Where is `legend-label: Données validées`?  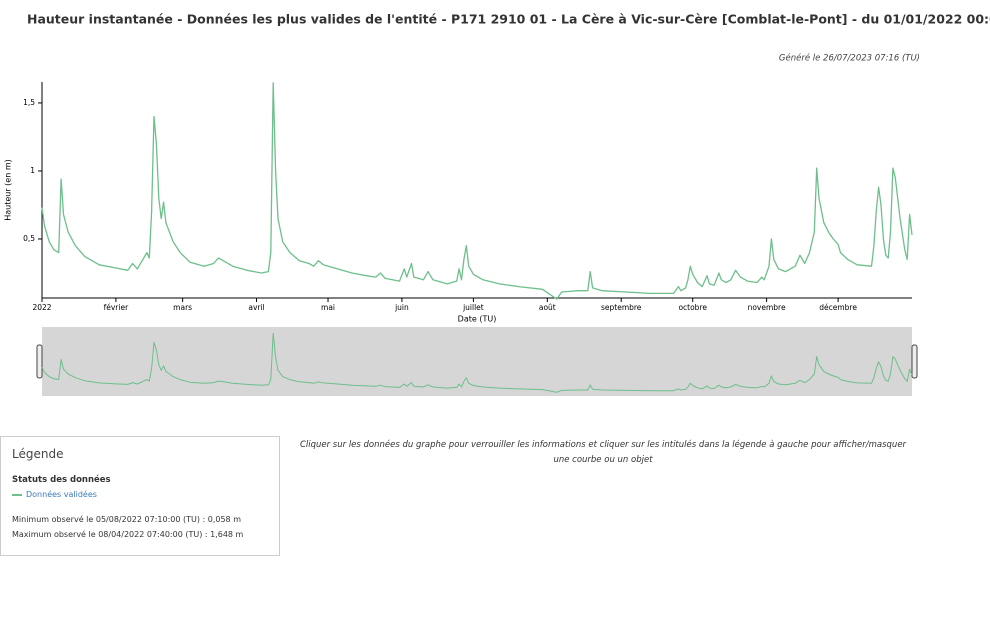 legend-label: Données validées is located at coordinates (61, 494).